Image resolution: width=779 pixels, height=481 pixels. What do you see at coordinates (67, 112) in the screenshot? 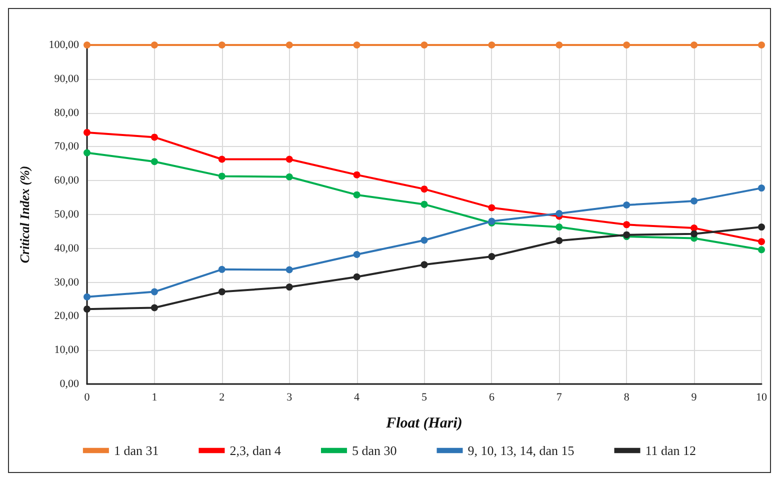
I see `y-tick-label: 80,00` at bounding box center [67, 112].